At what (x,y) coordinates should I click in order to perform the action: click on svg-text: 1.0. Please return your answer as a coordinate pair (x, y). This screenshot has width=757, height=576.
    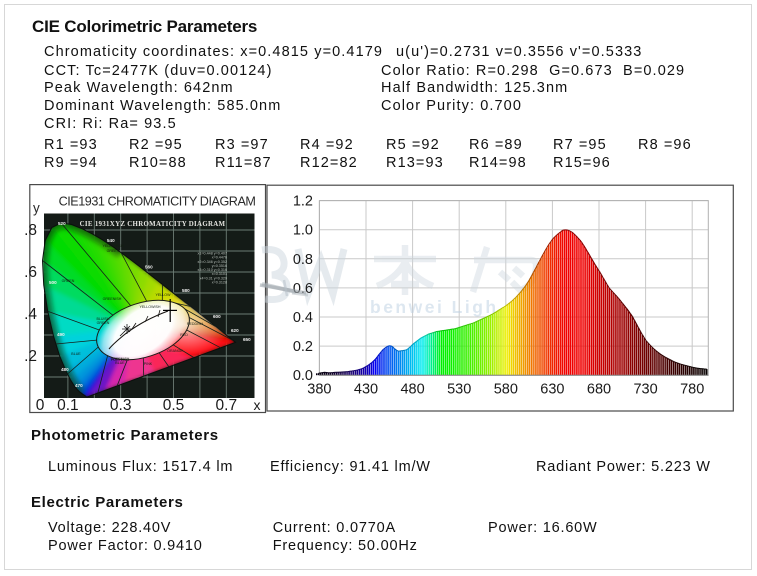
    Looking at the image, I should click on (303, 231).